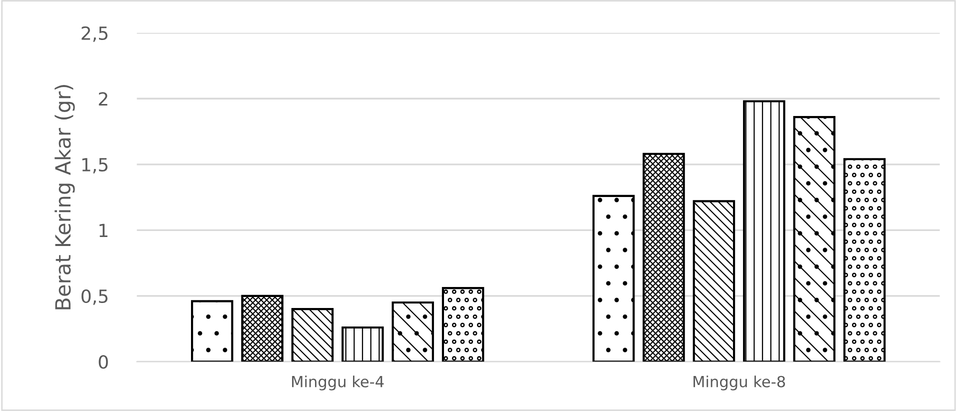 This screenshot has height=411, width=957. Describe the element at coordinates (104, 231) in the screenshot. I see `y-tick-label: 1` at that location.